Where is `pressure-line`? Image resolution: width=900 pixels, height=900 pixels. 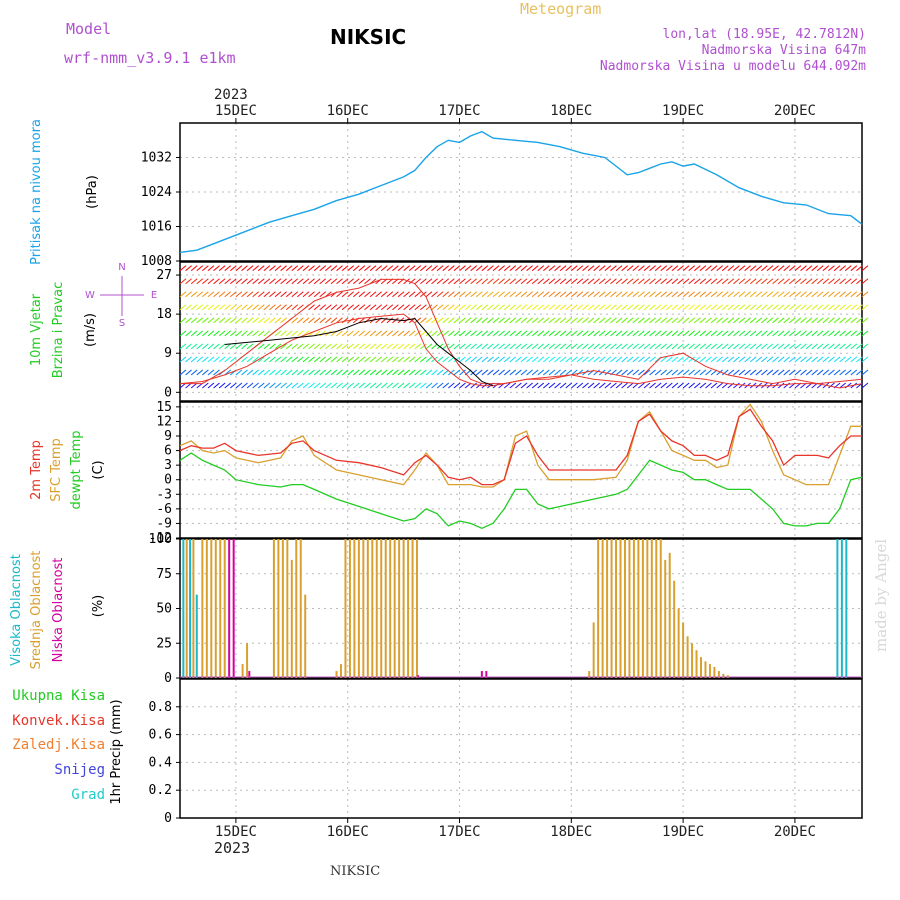
pressure-line is located at coordinates (521, 192).